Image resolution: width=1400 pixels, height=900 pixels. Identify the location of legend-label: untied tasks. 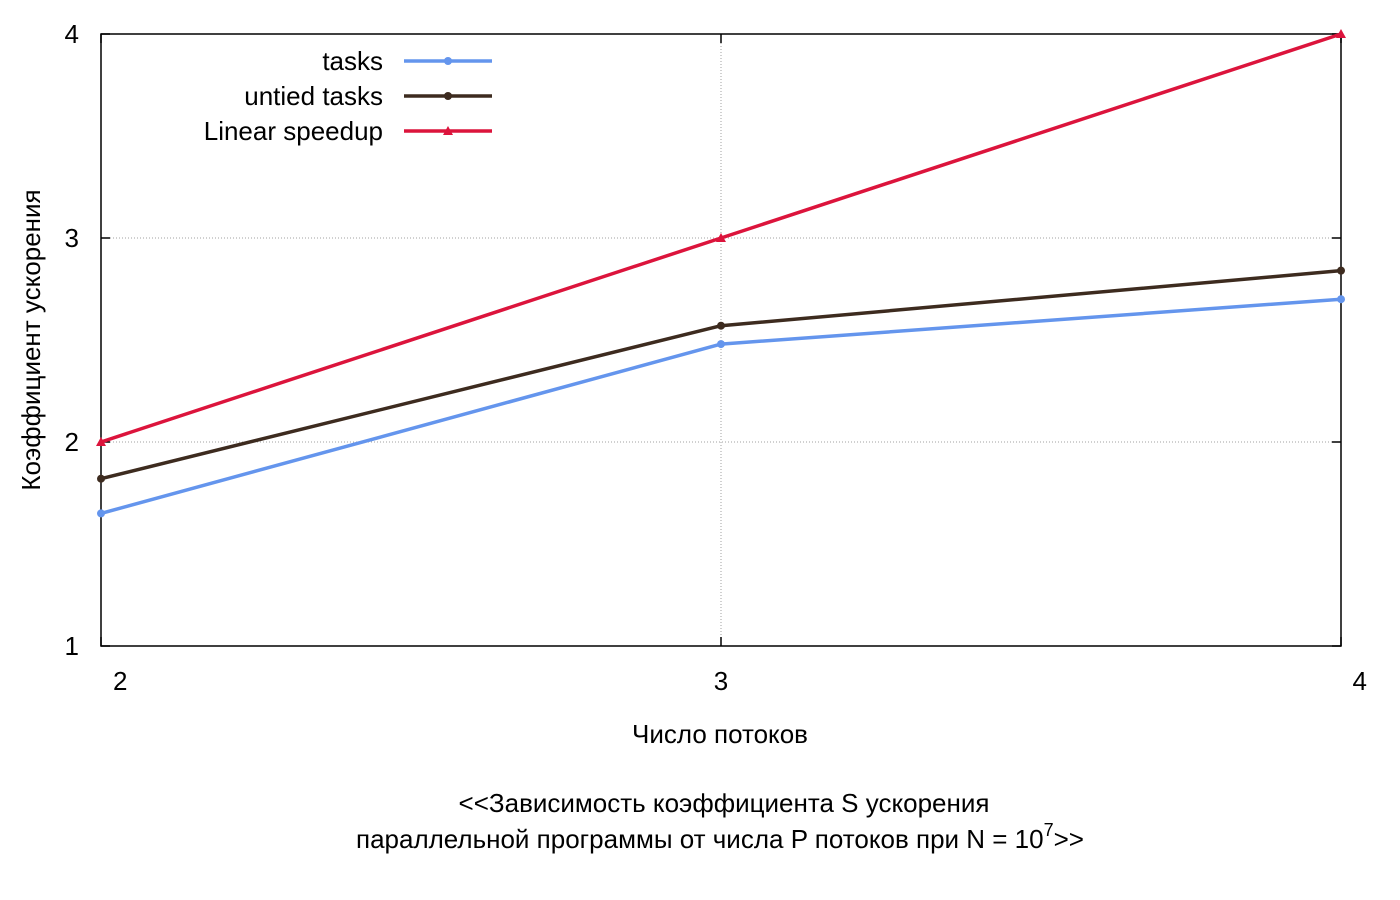
(313, 96).